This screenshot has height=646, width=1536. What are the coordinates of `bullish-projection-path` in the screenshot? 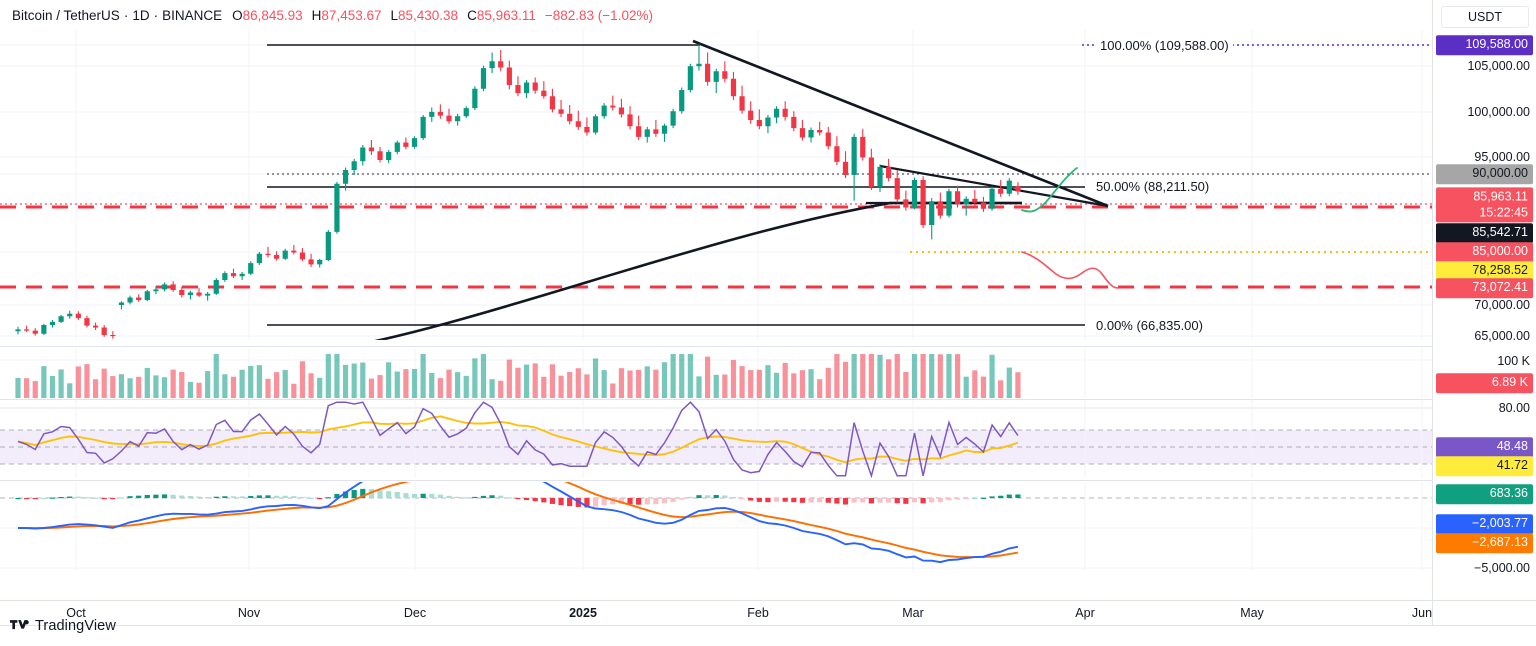 It's located at (1049, 190).